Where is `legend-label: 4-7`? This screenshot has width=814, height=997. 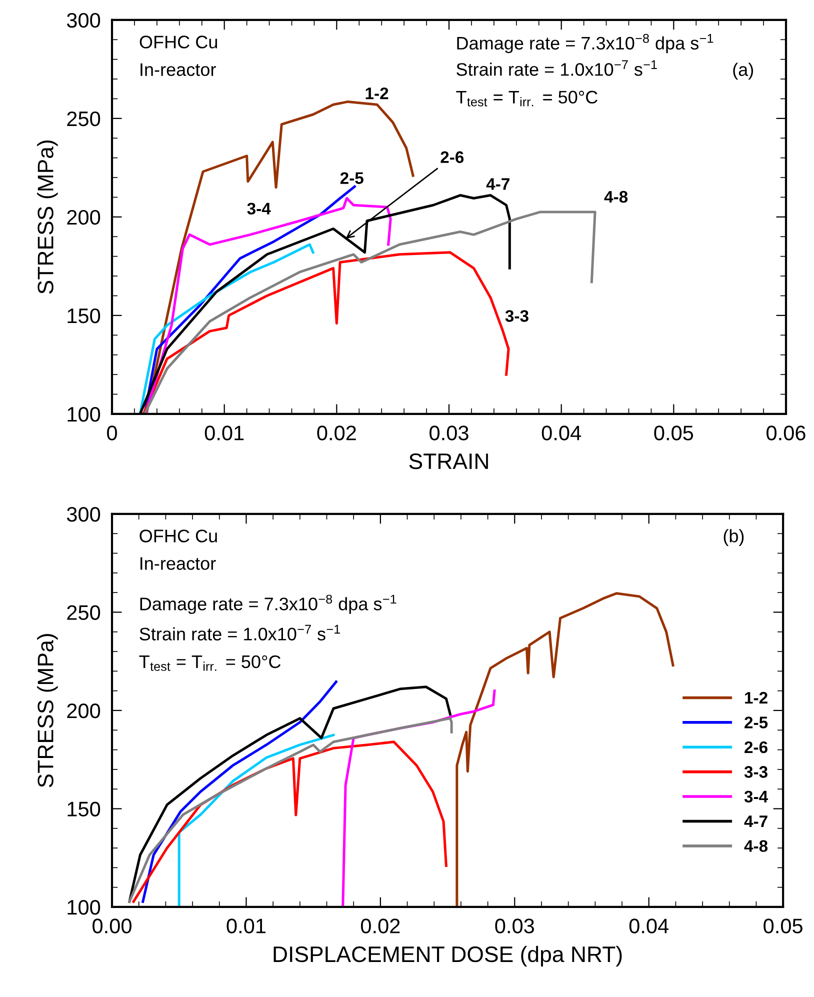
legend-label: 4-7 is located at coordinates (756, 822).